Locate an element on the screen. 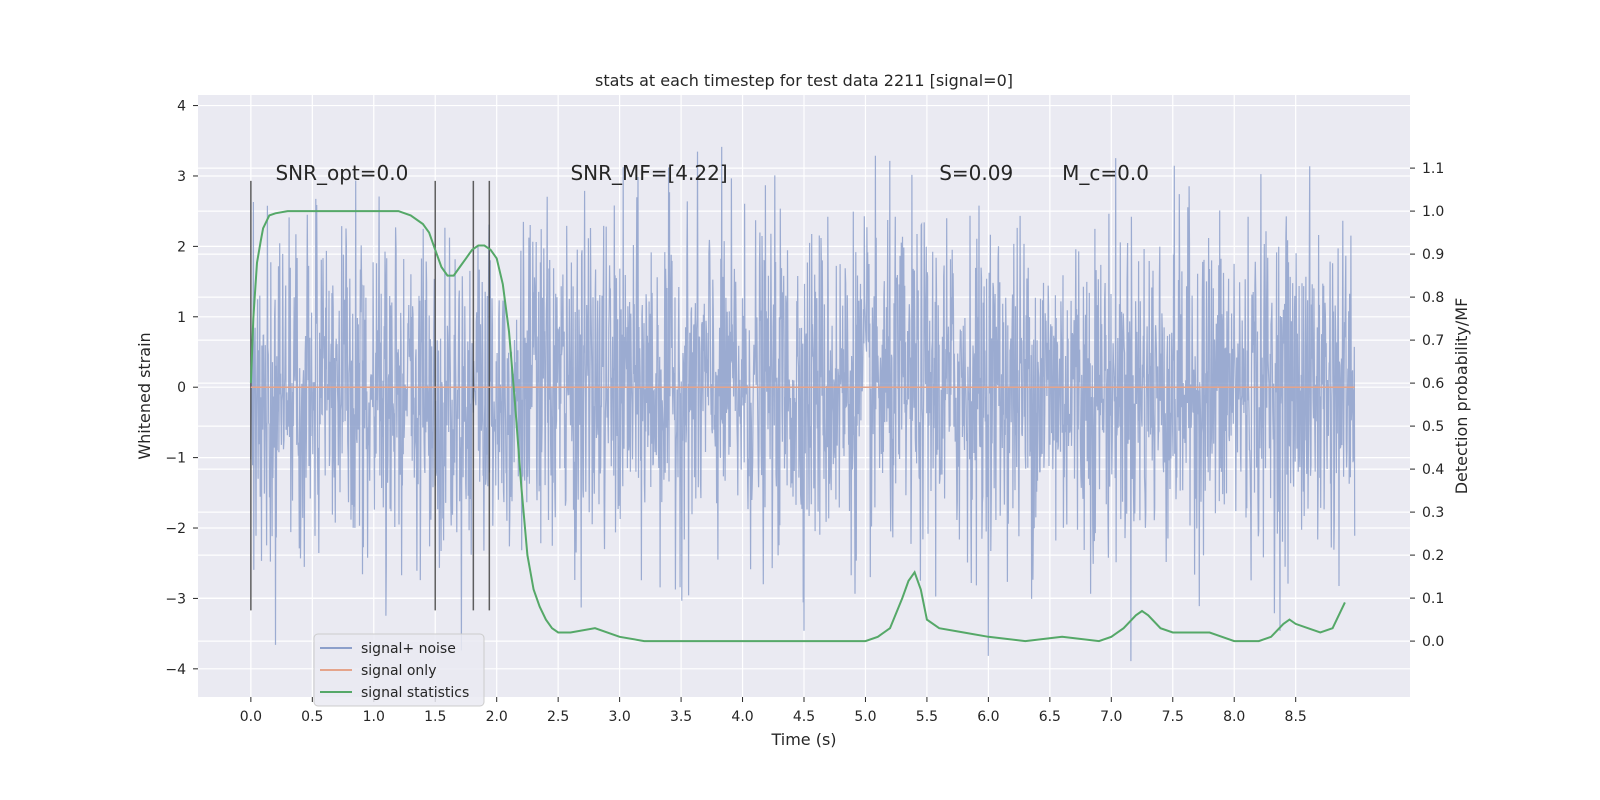 Image resolution: width=1600 pixels, height=800 pixels. legend-label-1: signal only is located at coordinates (398, 671).